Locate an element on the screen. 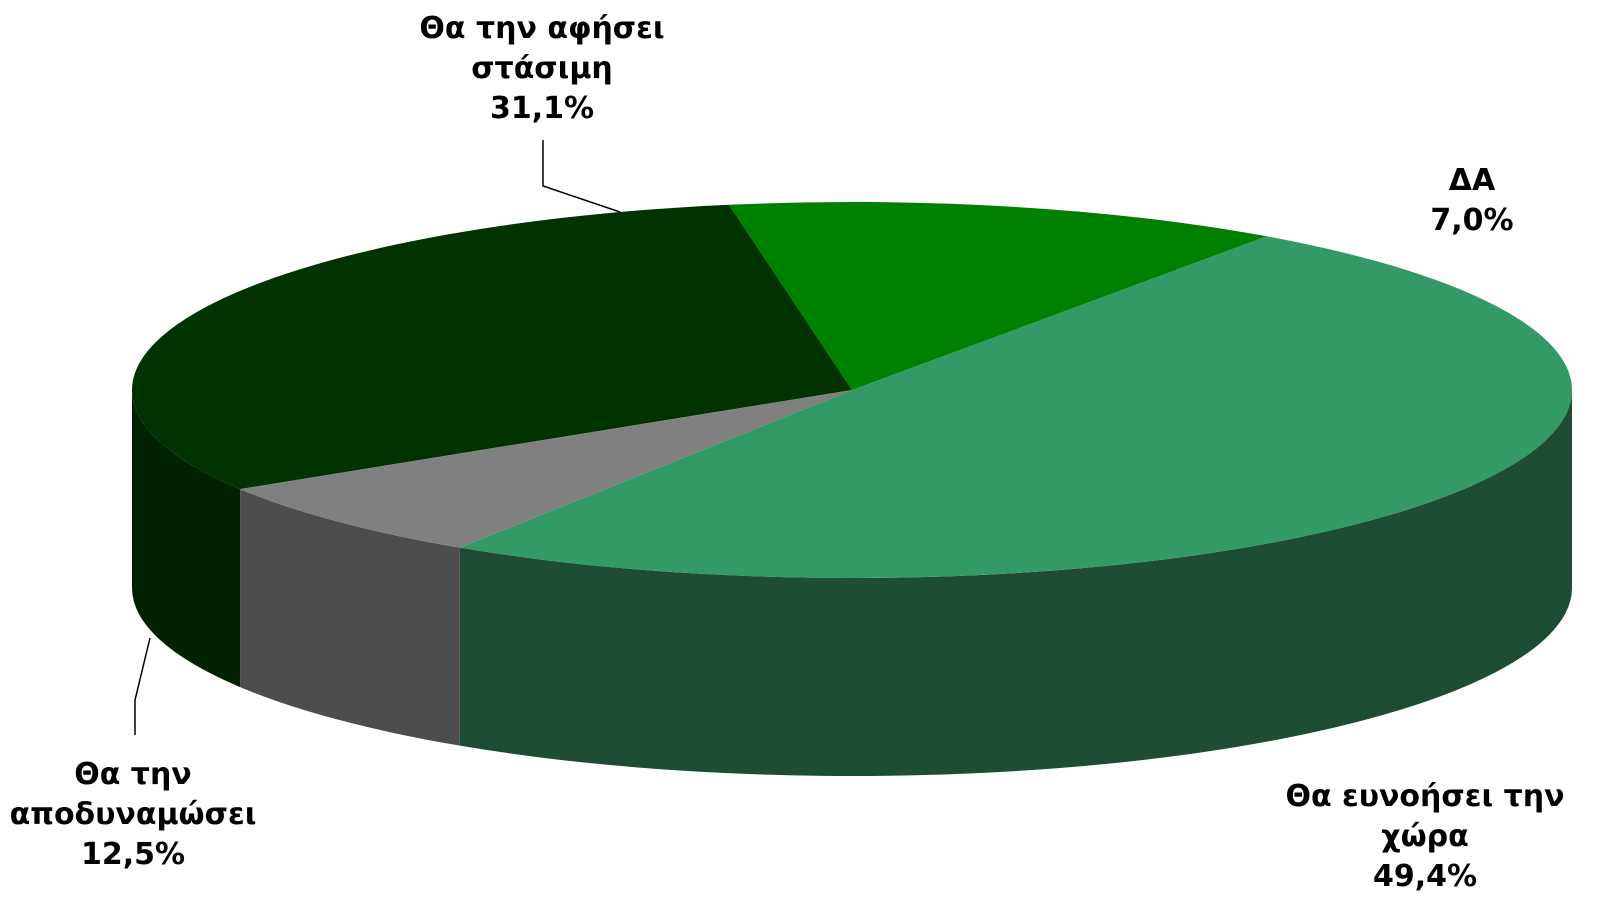  slice-category-label-0: Θα ευνοήσει την is located at coordinates (1424, 796).